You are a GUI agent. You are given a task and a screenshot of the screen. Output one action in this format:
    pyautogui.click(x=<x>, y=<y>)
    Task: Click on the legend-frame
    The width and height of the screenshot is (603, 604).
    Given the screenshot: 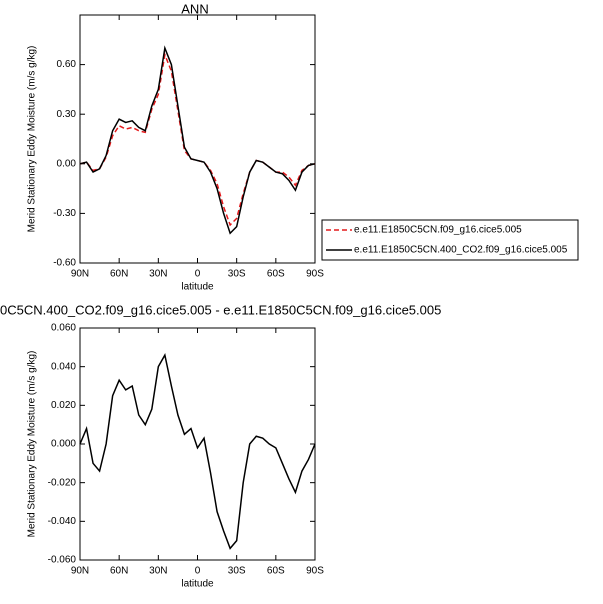 What is the action you would take?
    pyautogui.click(x=450, y=240)
    